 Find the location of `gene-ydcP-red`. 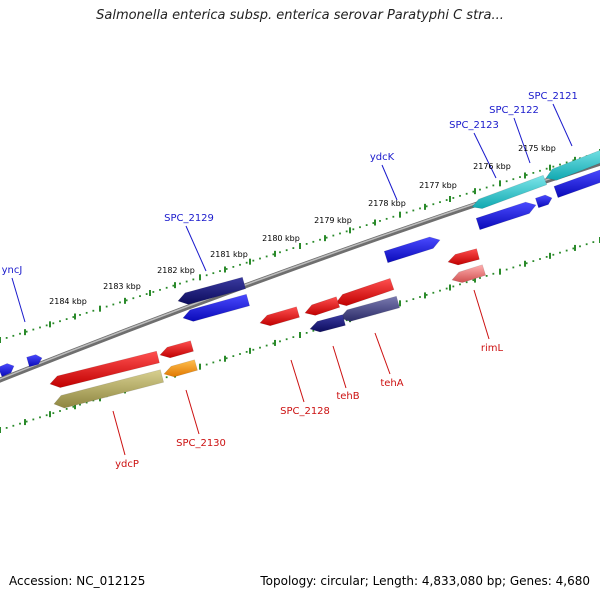

gene-ydcP-red is located at coordinates (104, 369).